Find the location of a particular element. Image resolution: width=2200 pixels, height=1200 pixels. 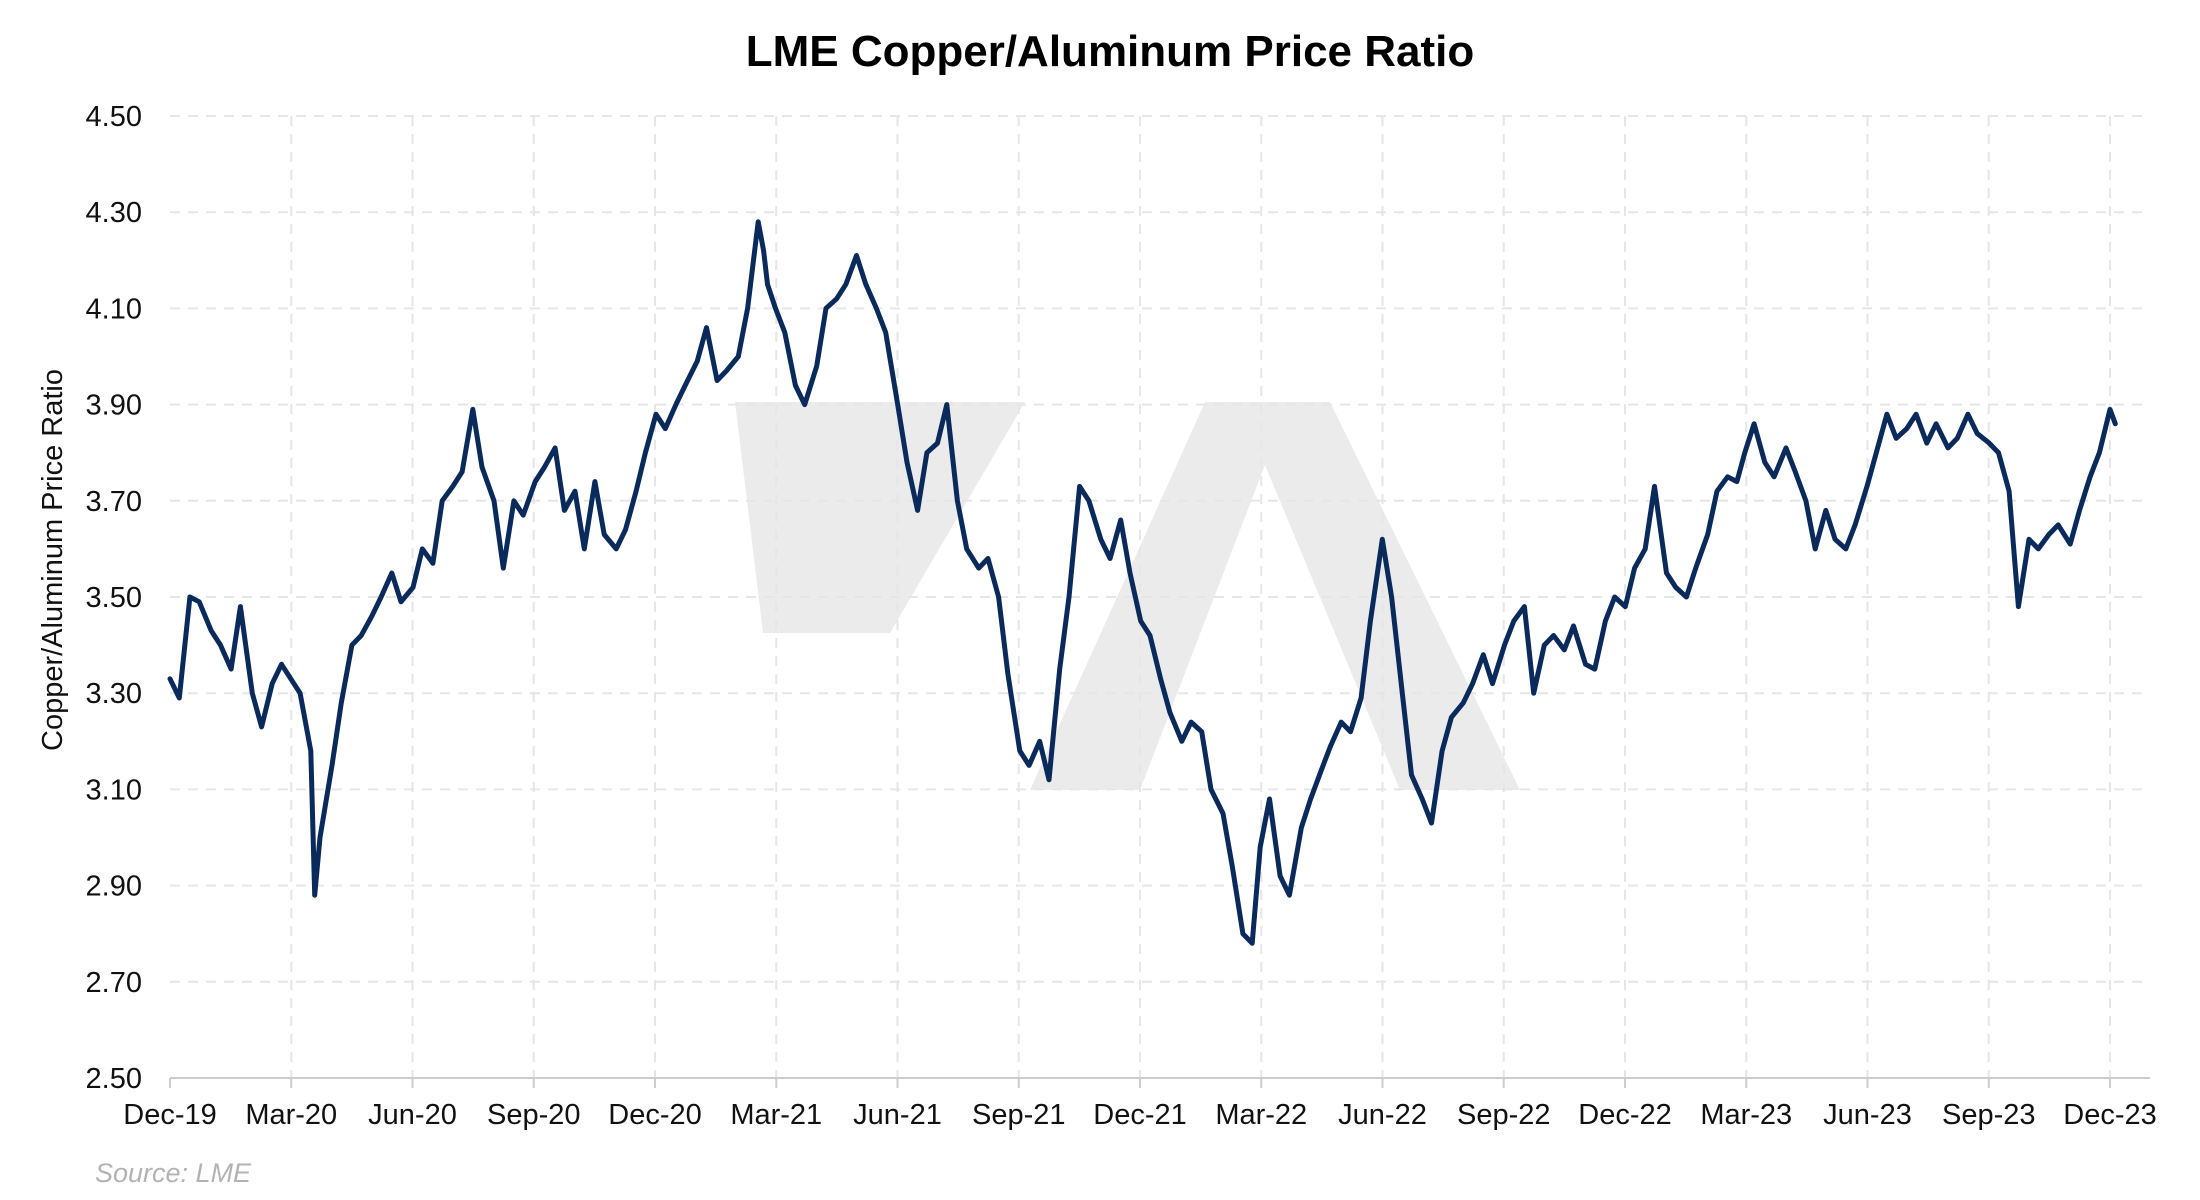

x-tick-label: Dec-20 is located at coordinates (655, 1115).